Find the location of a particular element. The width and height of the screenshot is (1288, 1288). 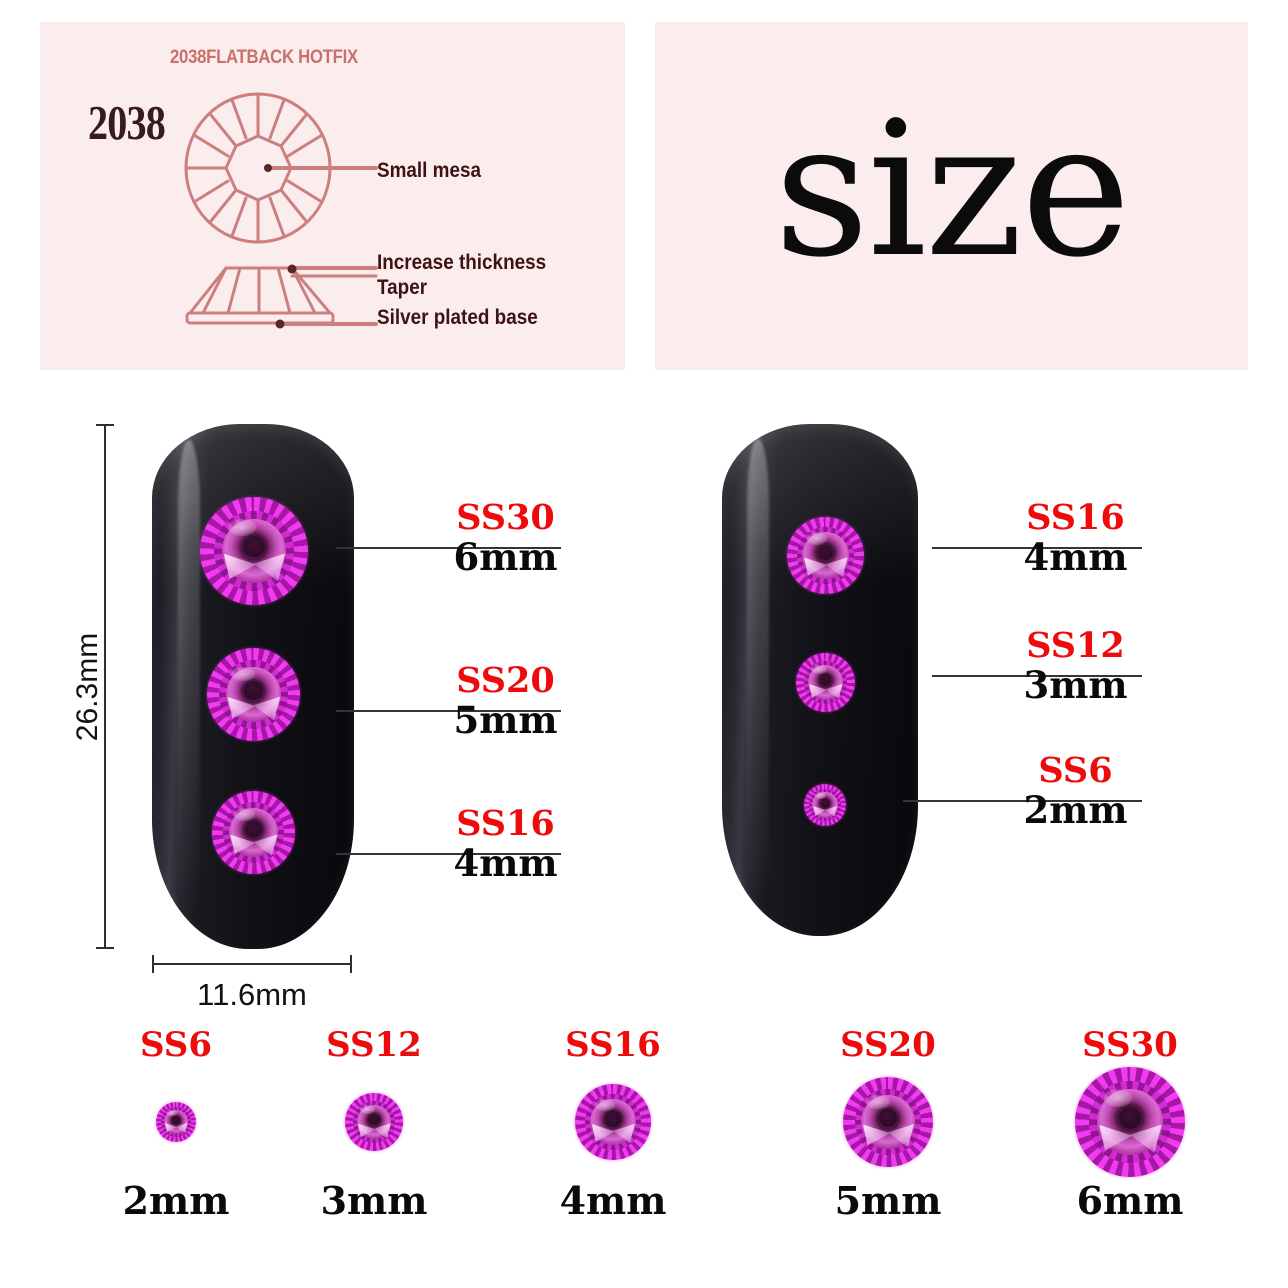

swatch-ss6-code: SS6 is located at coordinates (176, 1045).